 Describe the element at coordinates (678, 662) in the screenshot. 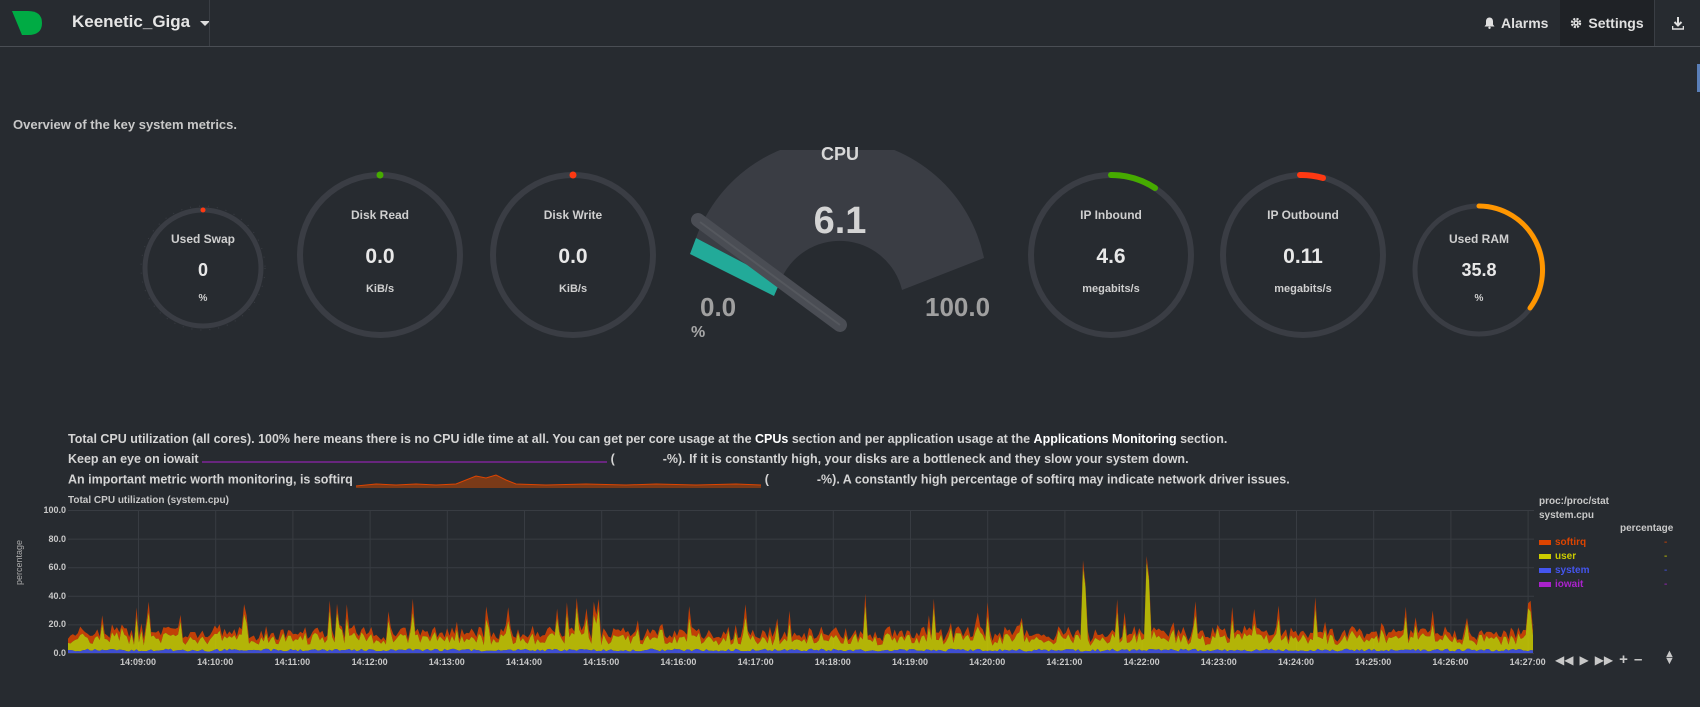

I see `x-tick: 14:16:00` at that location.